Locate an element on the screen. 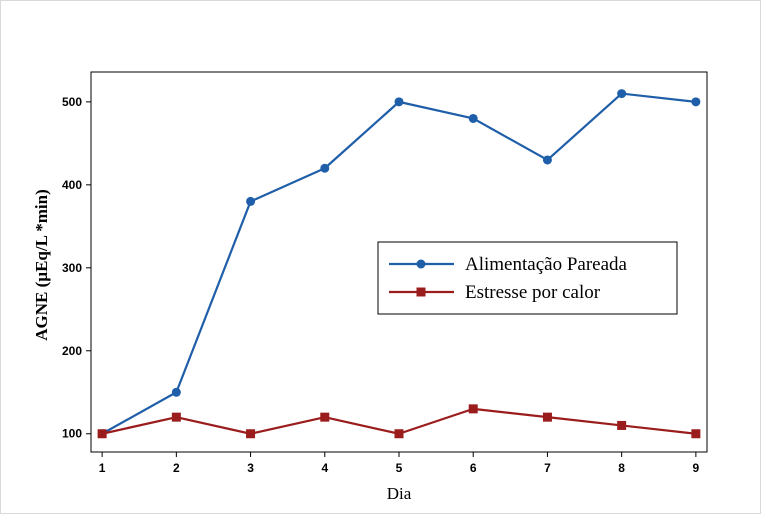 The width and height of the screenshot is (761, 514). x-tick-label: 4 is located at coordinates (324, 468).